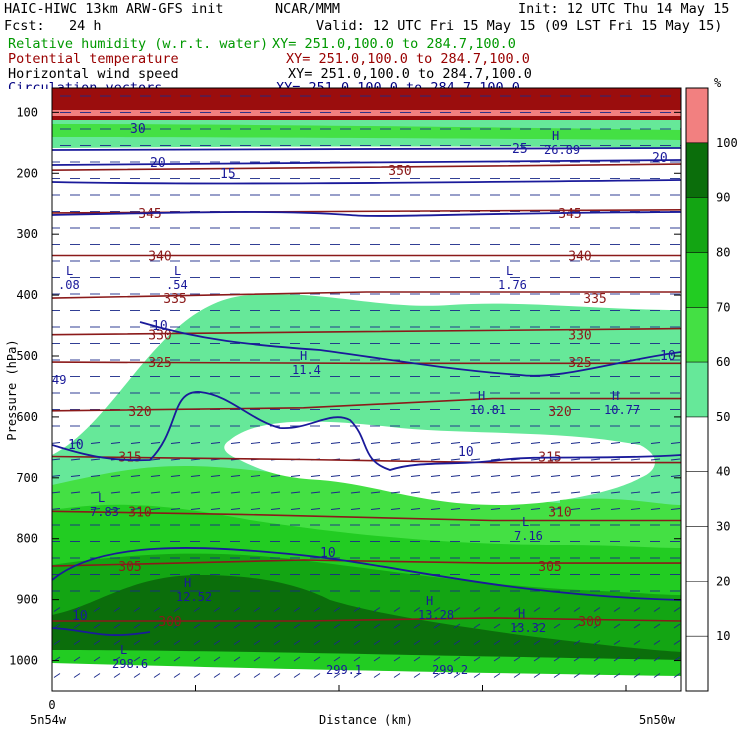 This screenshot has height=740, width=740. What do you see at coordinates (697, 115) in the screenshot?
I see `colorbar-bin` at bounding box center [697, 115].